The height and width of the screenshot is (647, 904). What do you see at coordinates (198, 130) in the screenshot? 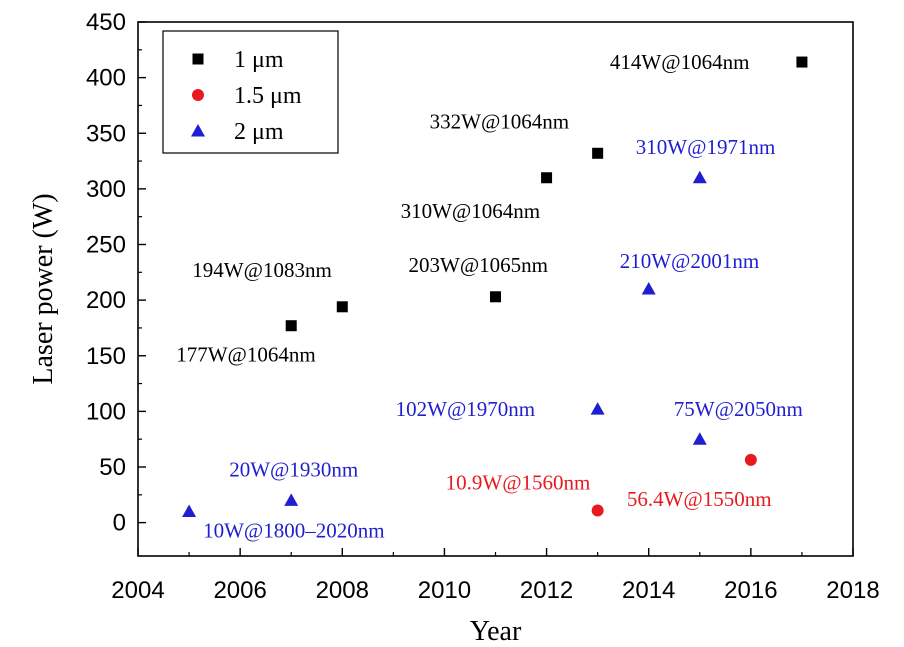
I see `legend-marker-triangle` at bounding box center [198, 130].